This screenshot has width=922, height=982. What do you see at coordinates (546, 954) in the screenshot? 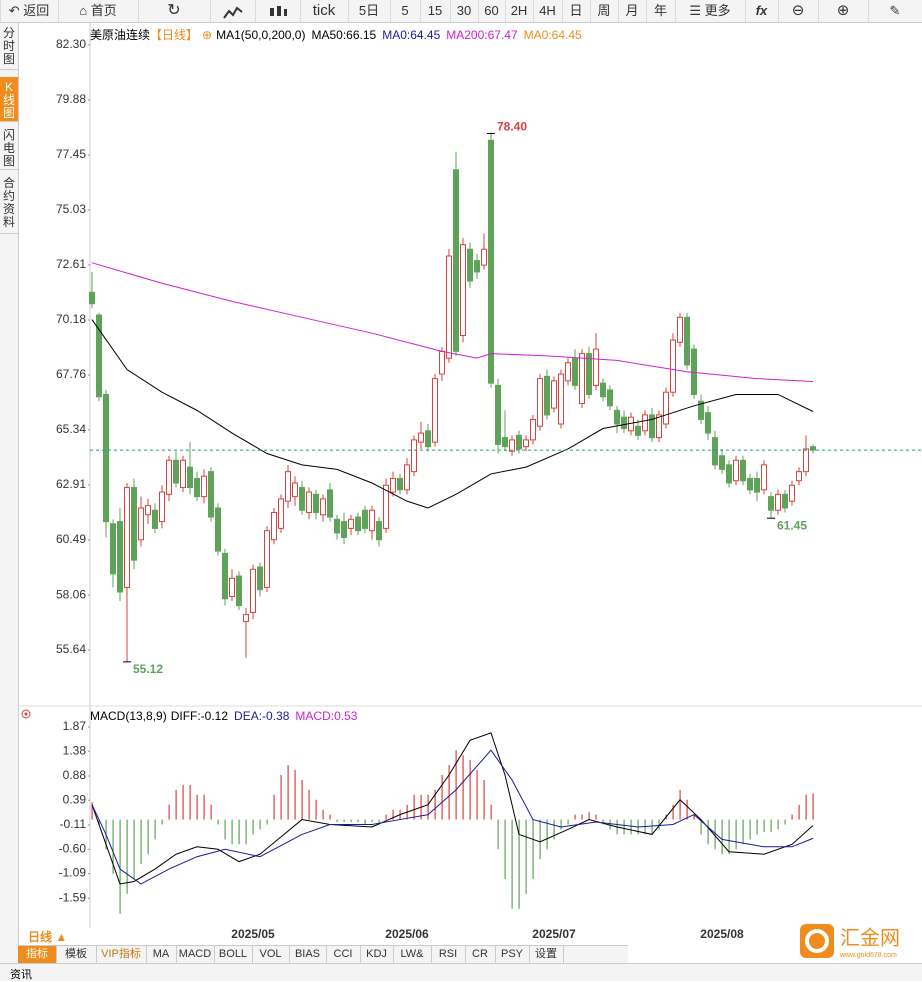
I see `indicator-tab: 设置` at bounding box center [546, 954].